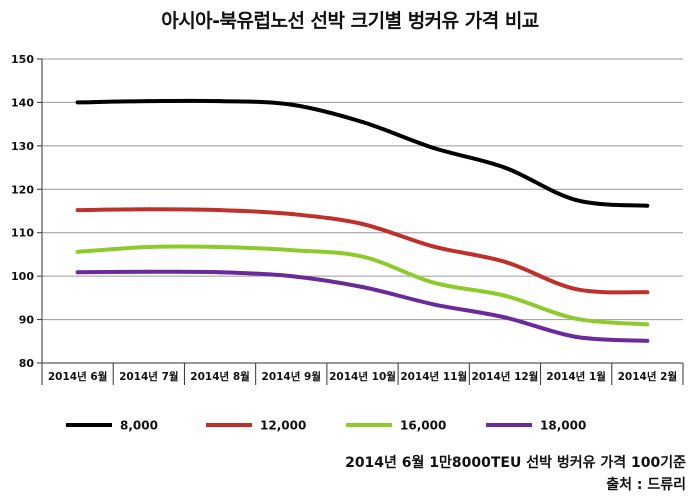 The height and width of the screenshot is (498, 700). What do you see at coordinates (27, 363) in the screenshot?
I see `y-tick-label: 80` at bounding box center [27, 363].